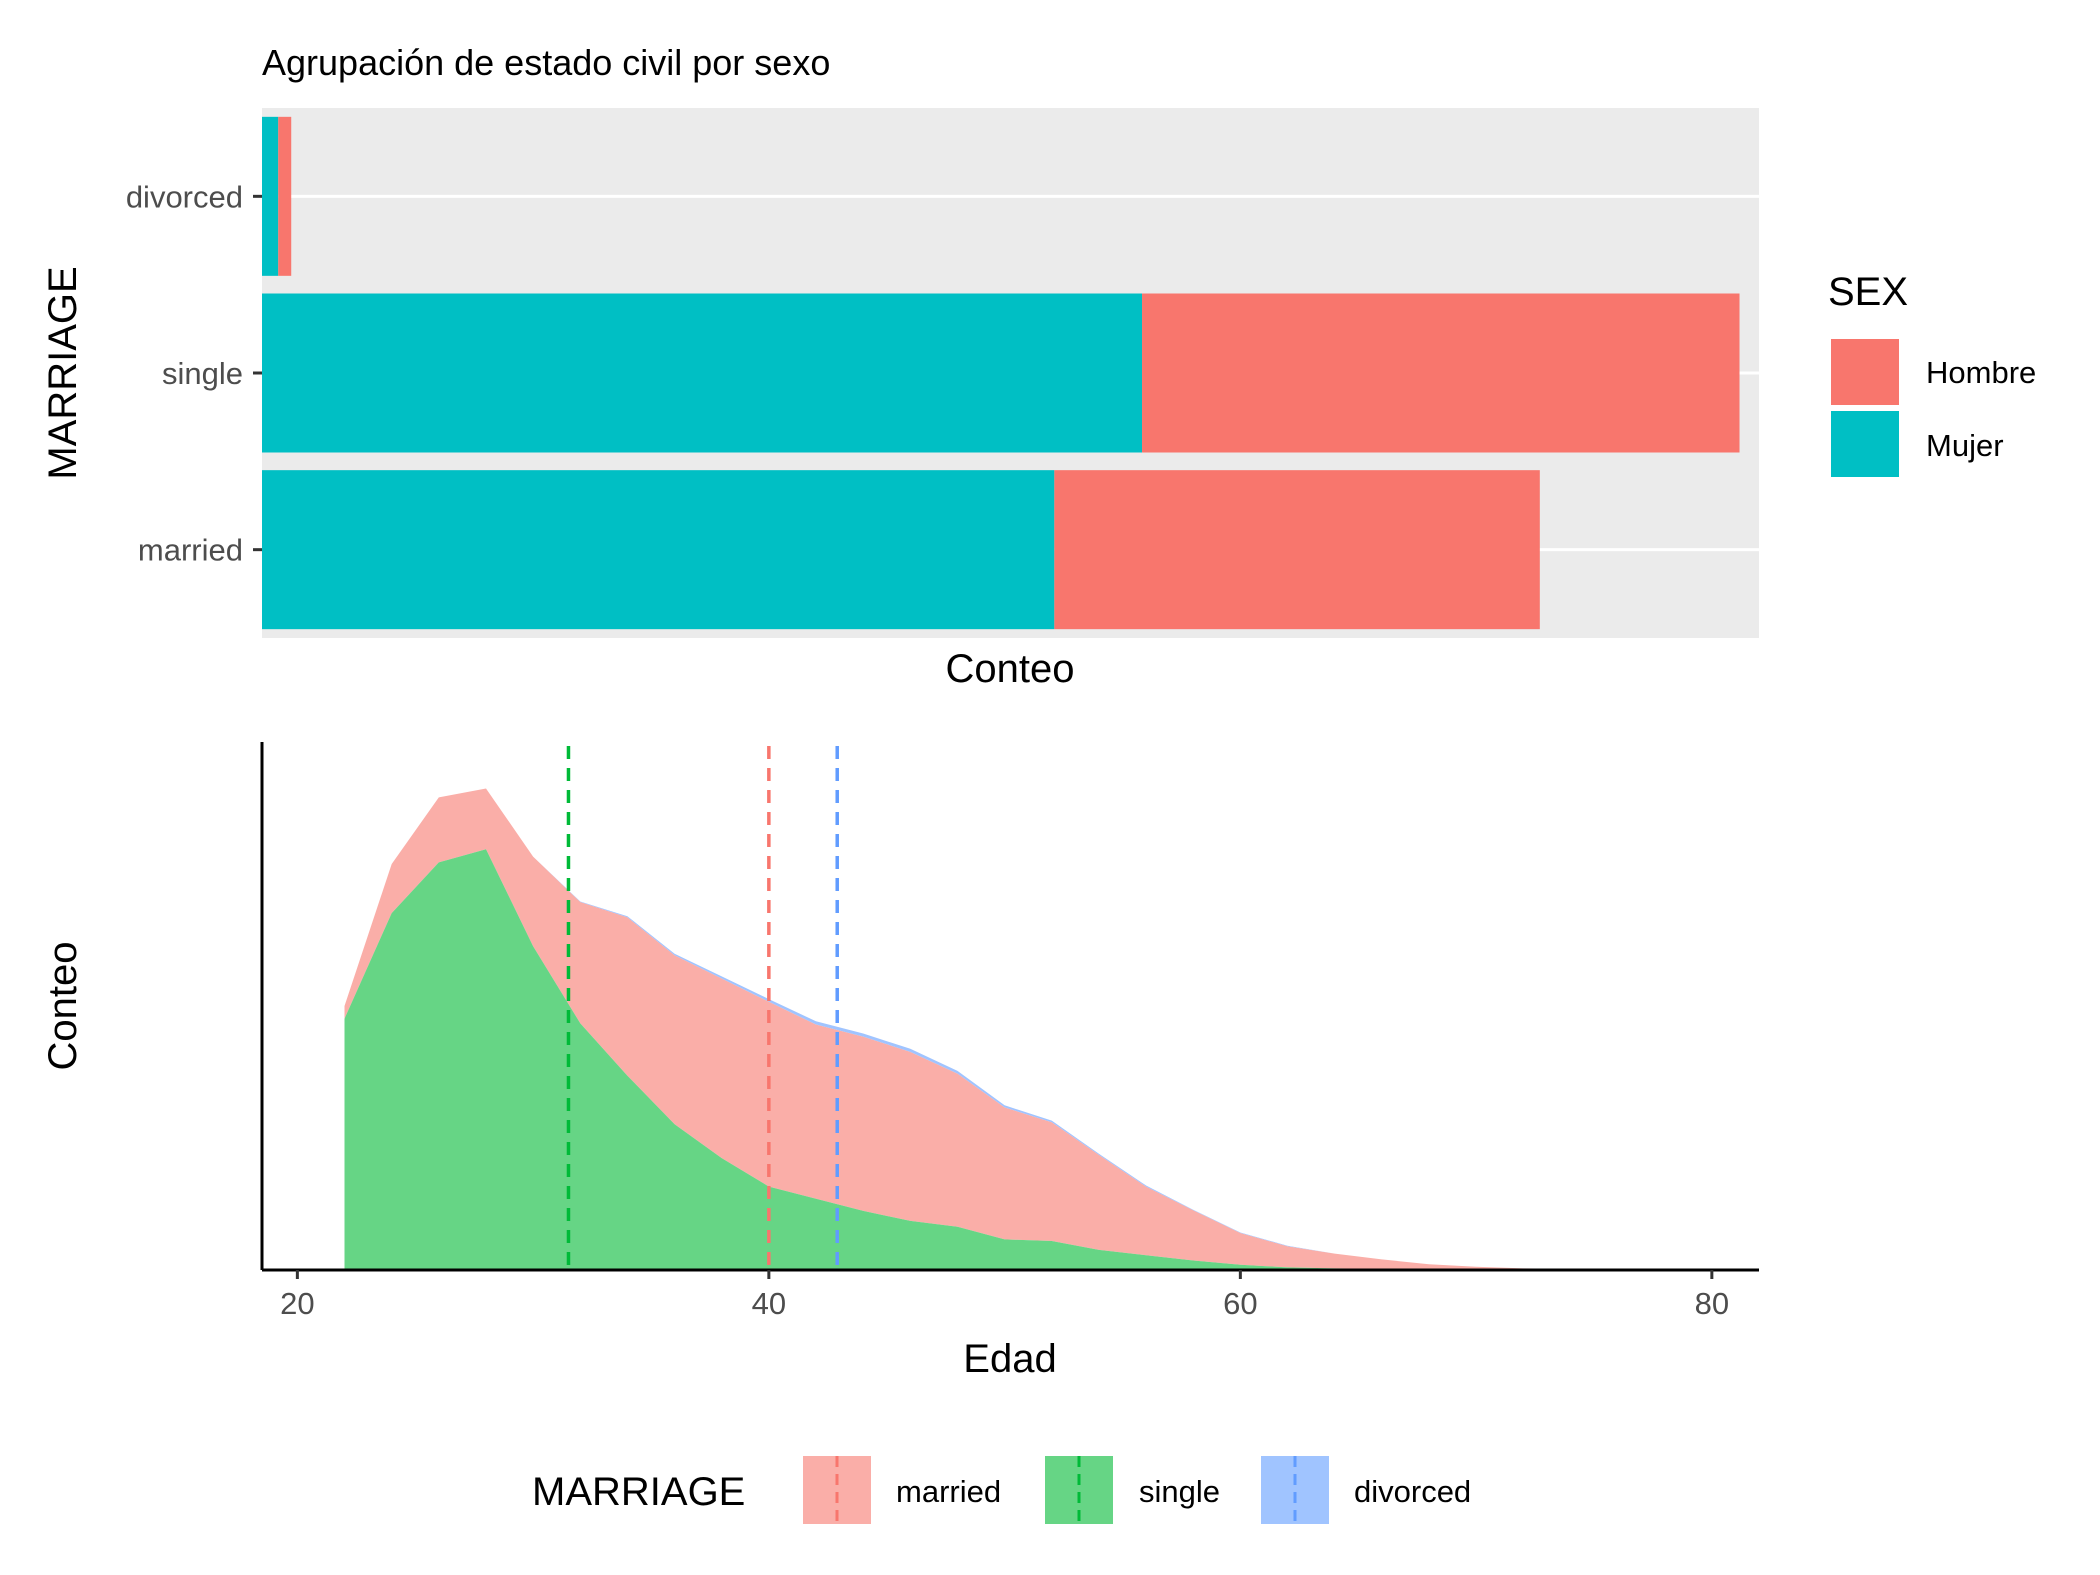 Image resolution: width=2100 pixels, height=1575 pixels. I want to click on bottom-x-tick-label-80: 80, so click(1712, 1303).